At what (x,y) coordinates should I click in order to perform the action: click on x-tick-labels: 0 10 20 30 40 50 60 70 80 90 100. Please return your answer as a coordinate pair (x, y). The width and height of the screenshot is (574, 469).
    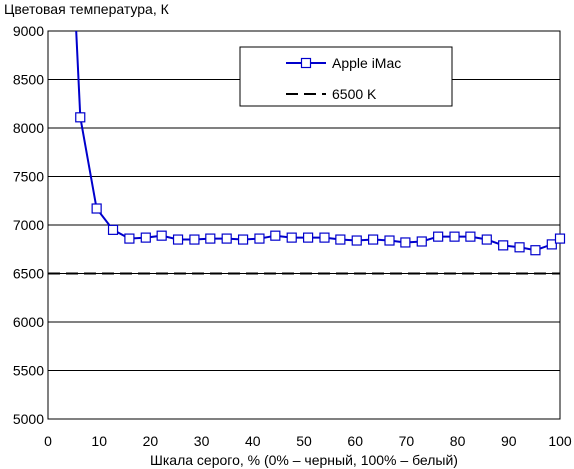
    Looking at the image, I should click on (308, 441).